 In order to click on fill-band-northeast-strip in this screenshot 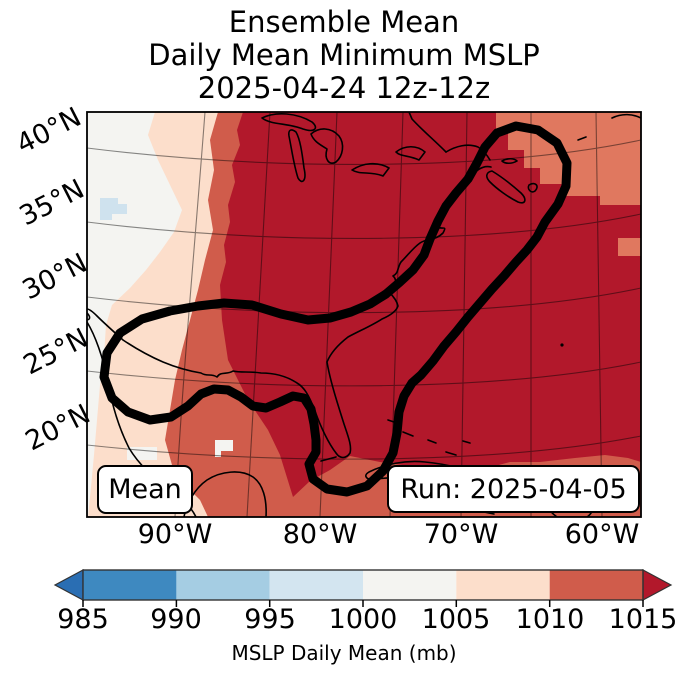, I will do `click(629, 247)`.